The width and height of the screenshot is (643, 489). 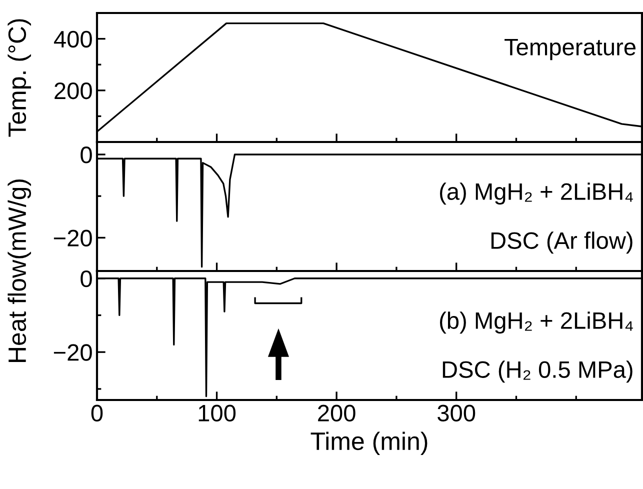 What do you see at coordinates (20, 270) in the screenshot?
I see `y-axis-title: Heat flow(mW/g)` at bounding box center [20, 270].